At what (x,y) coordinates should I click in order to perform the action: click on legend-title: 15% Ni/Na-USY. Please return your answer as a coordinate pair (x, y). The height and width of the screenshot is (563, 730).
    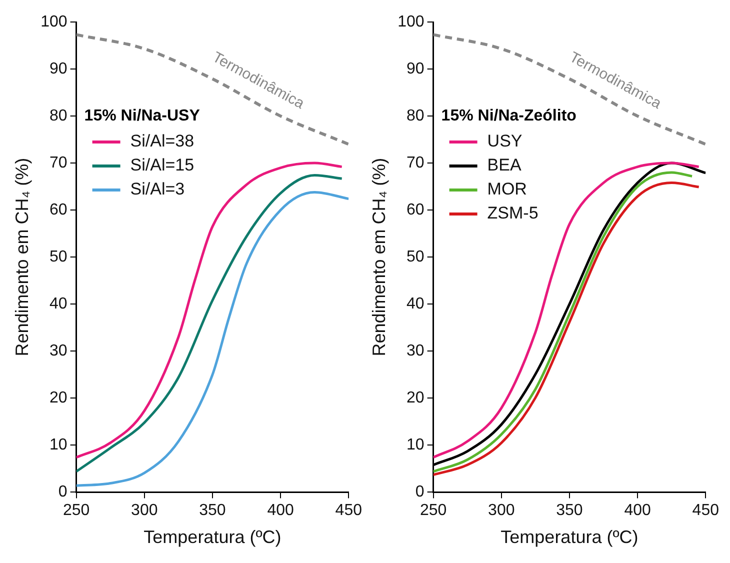
    Looking at the image, I should click on (142, 115).